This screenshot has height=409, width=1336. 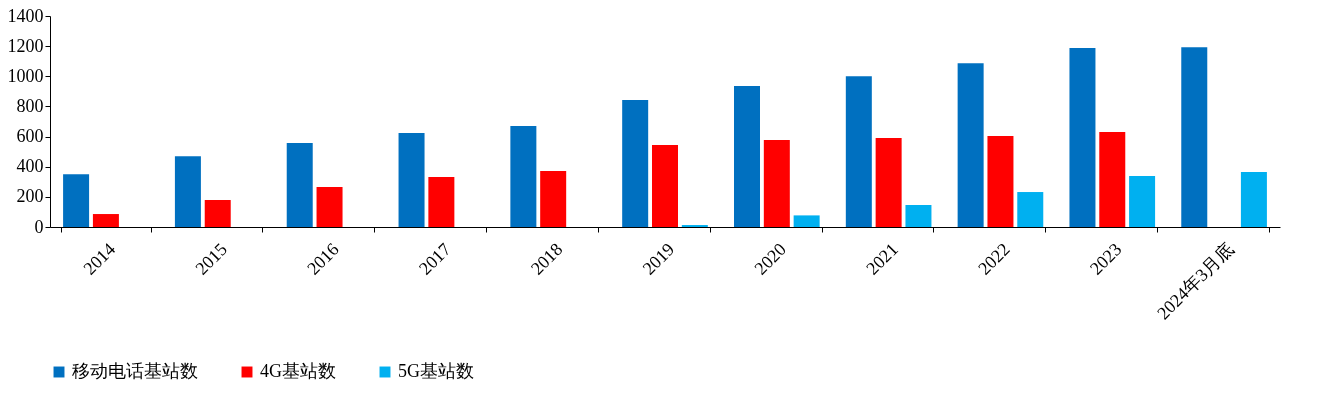 I want to click on y-tick-label: 1200, so click(x=25, y=45).